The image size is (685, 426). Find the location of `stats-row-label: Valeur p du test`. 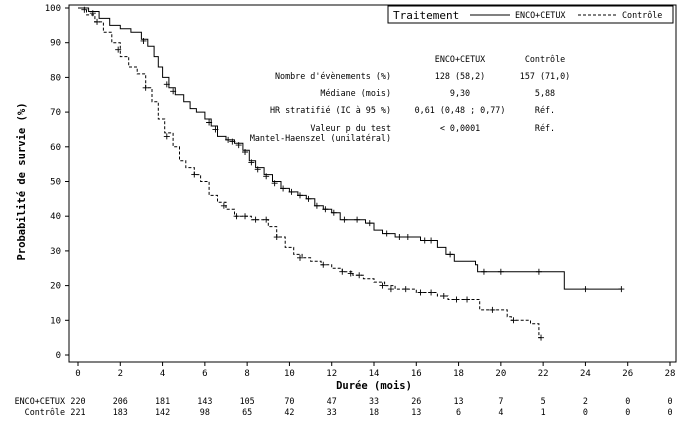

stats-row-label: Valeur p du test is located at coordinates (350, 128).